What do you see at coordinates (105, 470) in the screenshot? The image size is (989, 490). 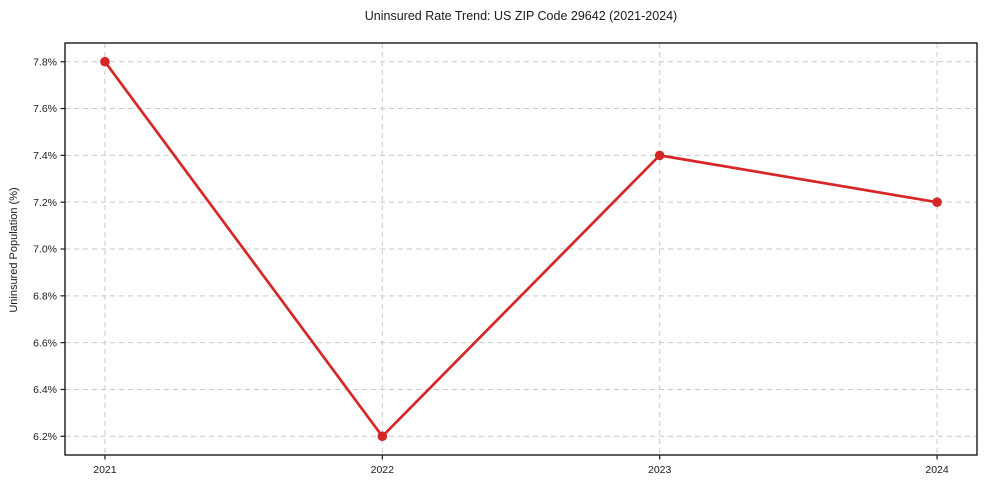 I see `x-tick-label: 2021` at bounding box center [105, 470].